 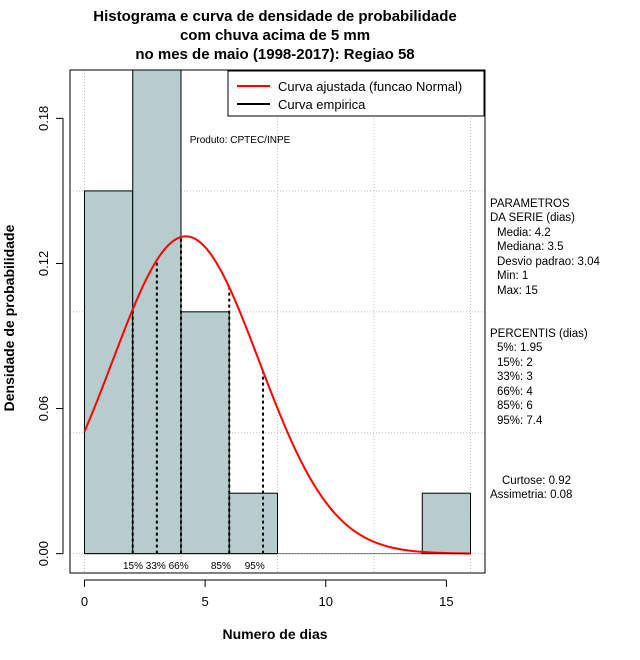 I want to click on curtose-value: Curtose: 0.92, so click(x=536, y=481).